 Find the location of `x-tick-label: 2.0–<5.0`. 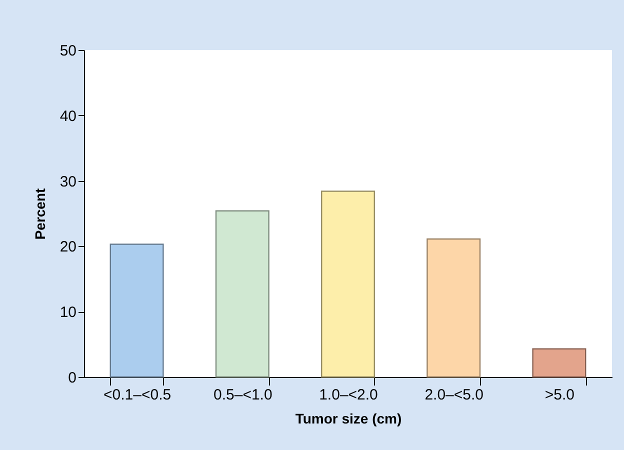

x-tick-label: 2.0–<5.0 is located at coordinates (454, 395).